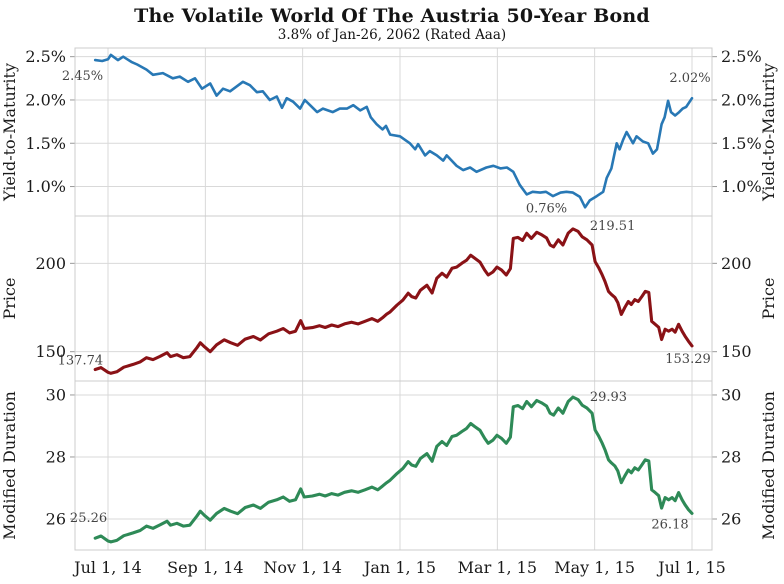 The image size is (784, 584). What do you see at coordinates (669, 524) in the screenshot?
I see `modified-duration-annotation: 26.18` at bounding box center [669, 524].